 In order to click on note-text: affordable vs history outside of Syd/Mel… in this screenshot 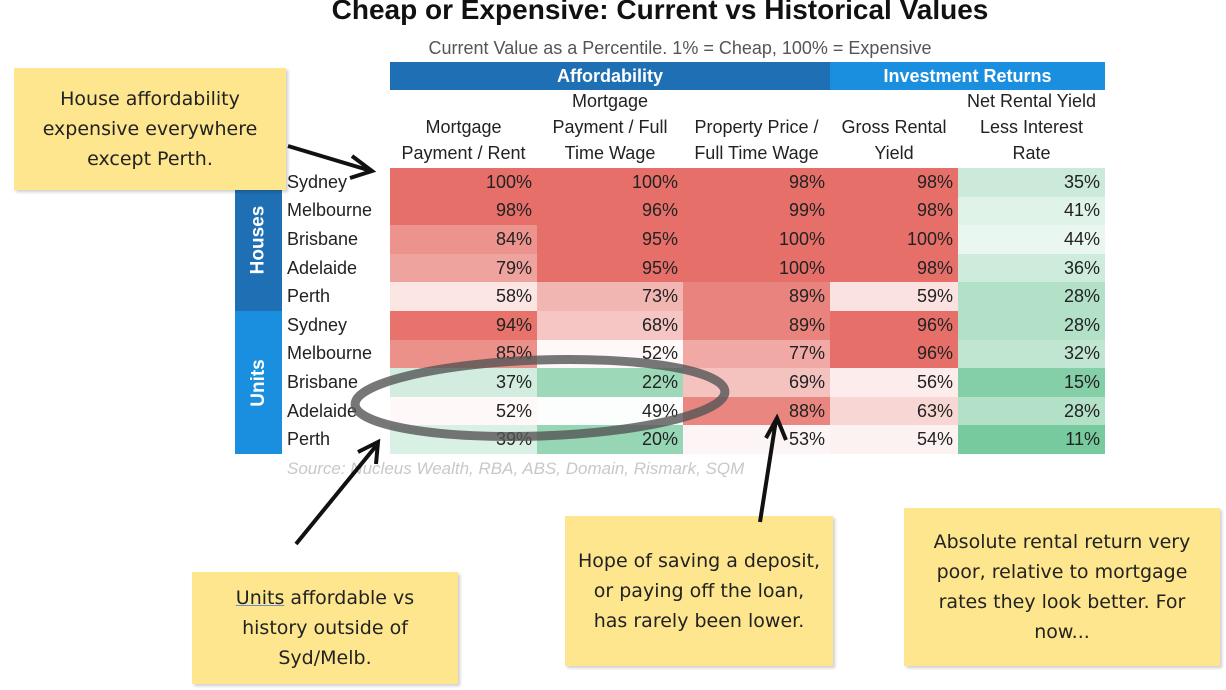, I will do `click(328, 628)`.